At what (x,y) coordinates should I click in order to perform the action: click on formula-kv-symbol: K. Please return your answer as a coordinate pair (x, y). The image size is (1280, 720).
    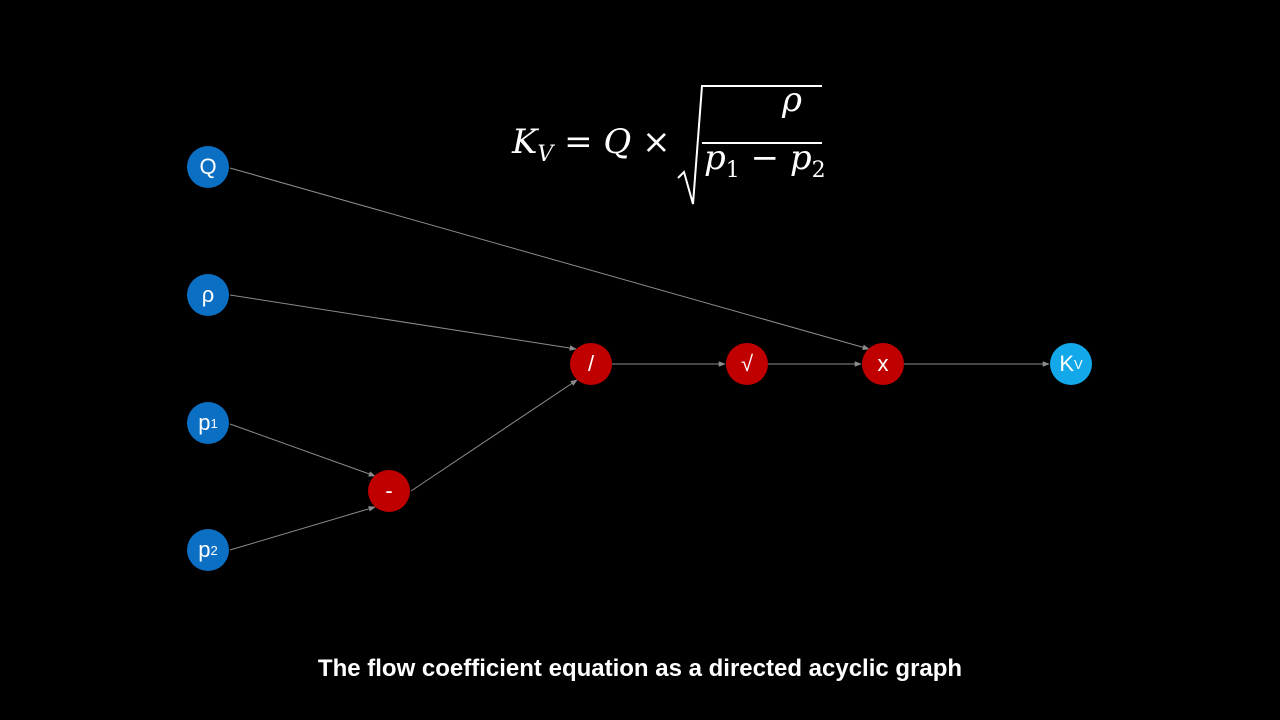
    Looking at the image, I should click on (525, 142).